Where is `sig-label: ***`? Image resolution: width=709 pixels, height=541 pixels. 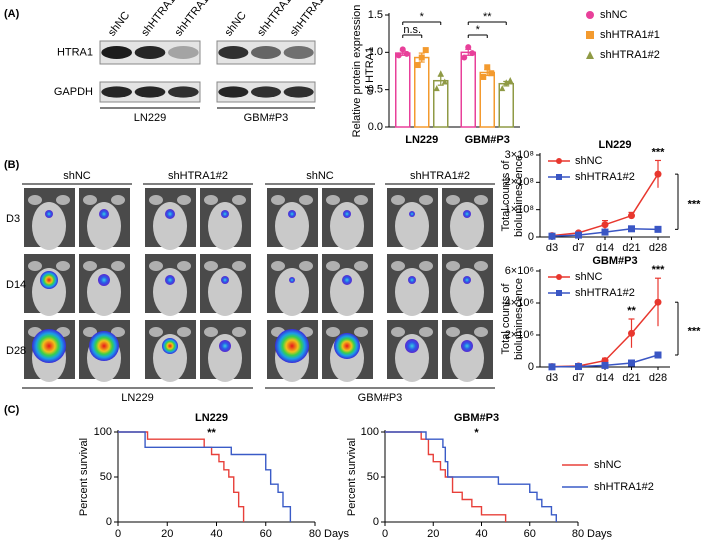 sig-label: *** is located at coordinates (659, 270).